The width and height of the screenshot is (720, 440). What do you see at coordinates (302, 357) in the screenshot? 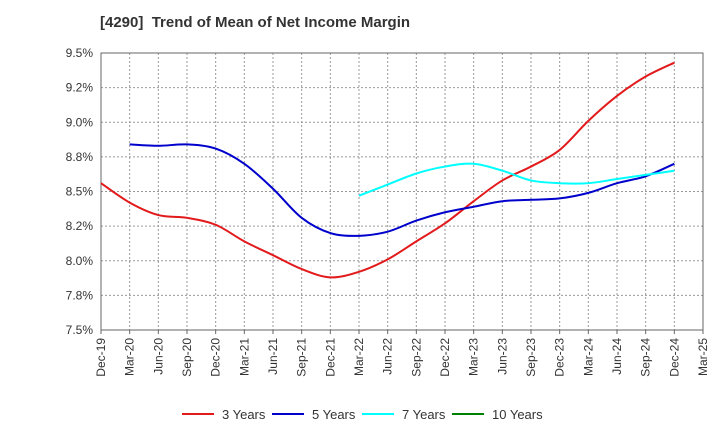
I see `x-tick-label: Sep-21` at bounding box center [302, 357].